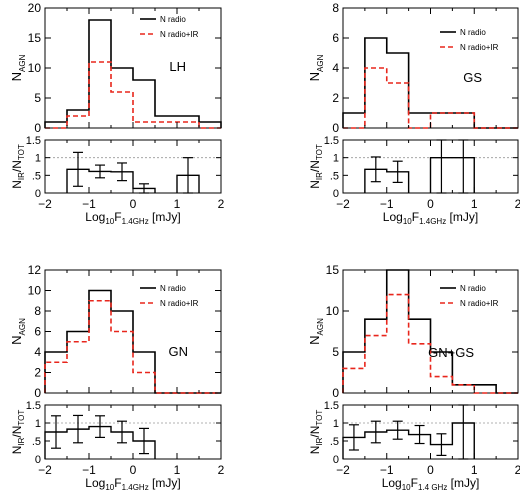 Image resolution: width=520 pixels, height=502 pixels. I want to click on field-label: GN, so click(179, 351).